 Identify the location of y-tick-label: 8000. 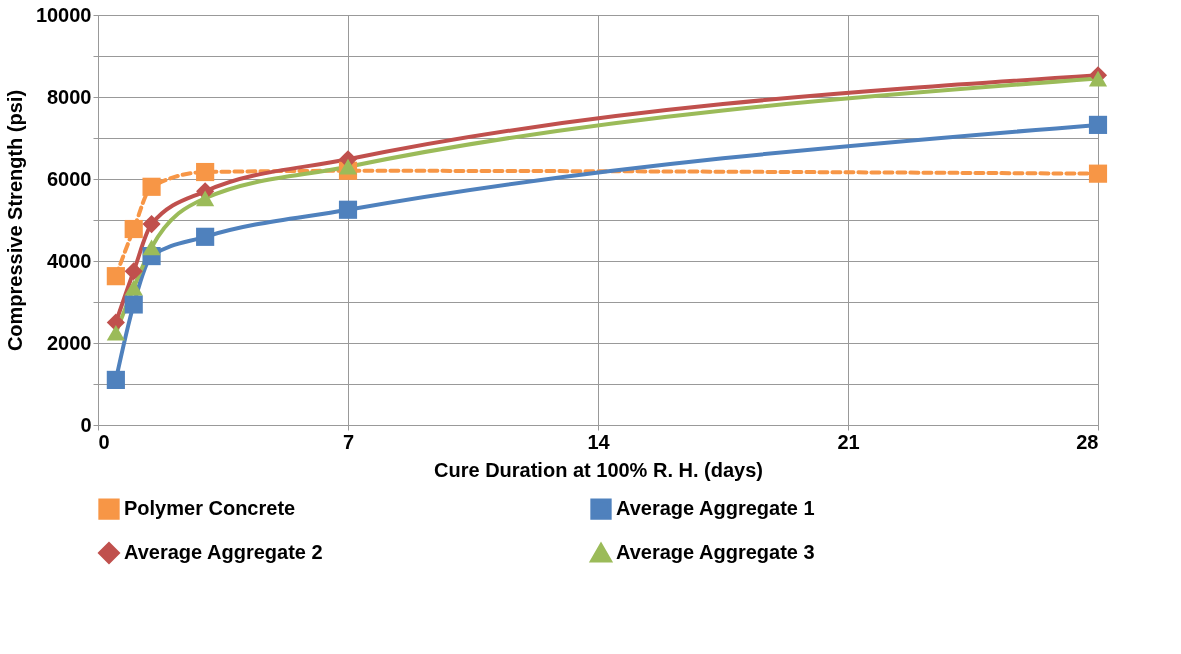
(69, 96).